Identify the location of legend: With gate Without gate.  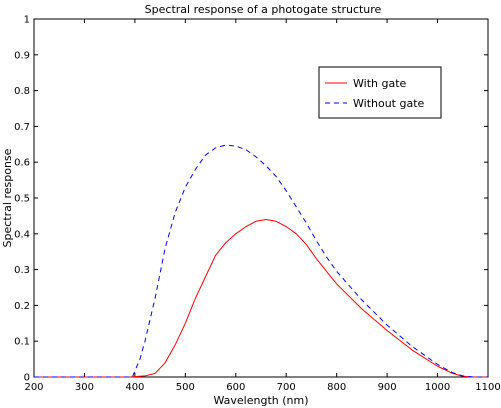
(380, 92).